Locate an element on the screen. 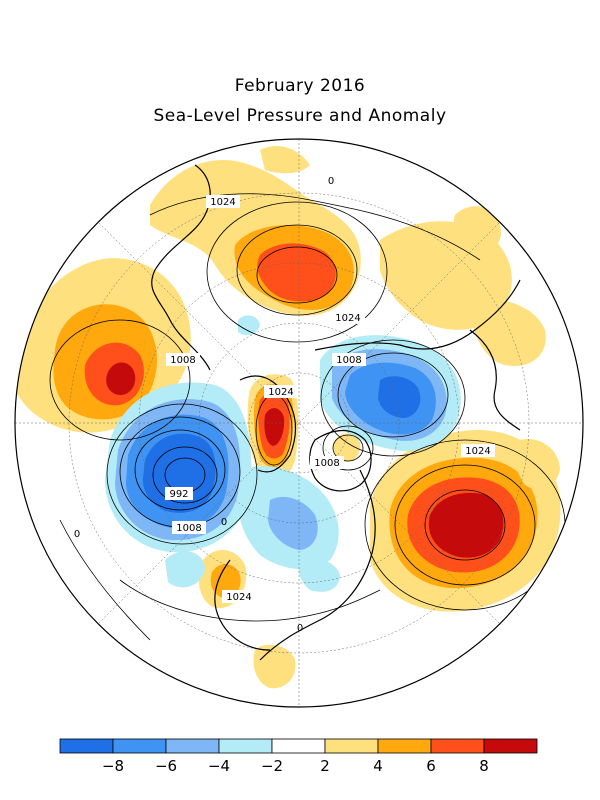 This screenshot has height=800, width=600. positive-anomaly-east is located at coordinates (508, 332).